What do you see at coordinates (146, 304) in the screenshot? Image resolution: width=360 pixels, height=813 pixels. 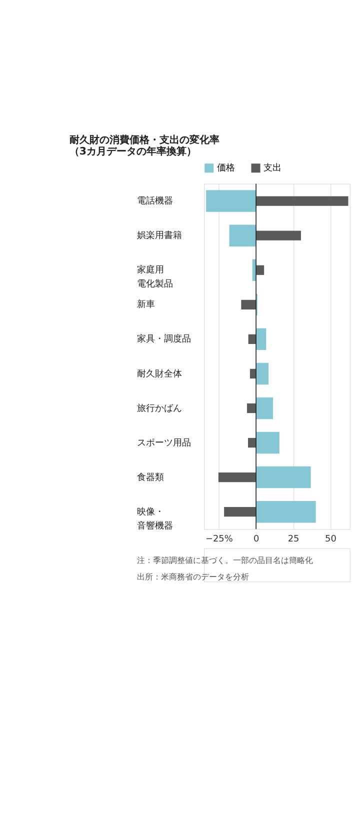 I see `y-tick-label: 新車` at bounding box center [146, 304].